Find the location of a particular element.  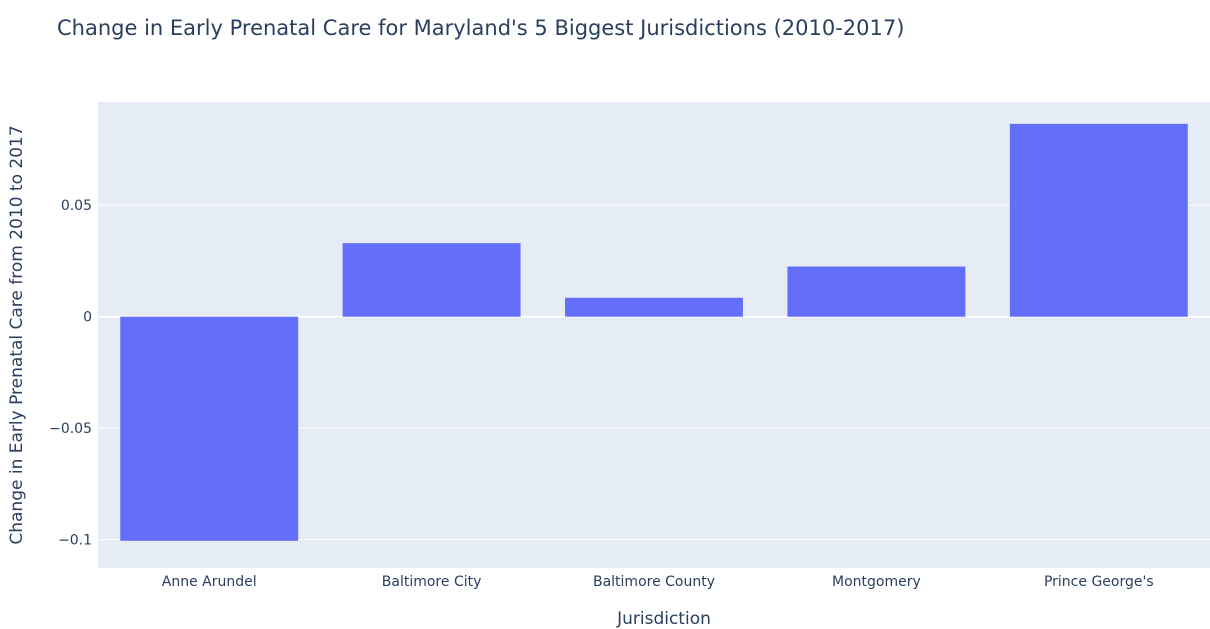

x-tick-label: Montgomery is located at coordinates (876, 582).